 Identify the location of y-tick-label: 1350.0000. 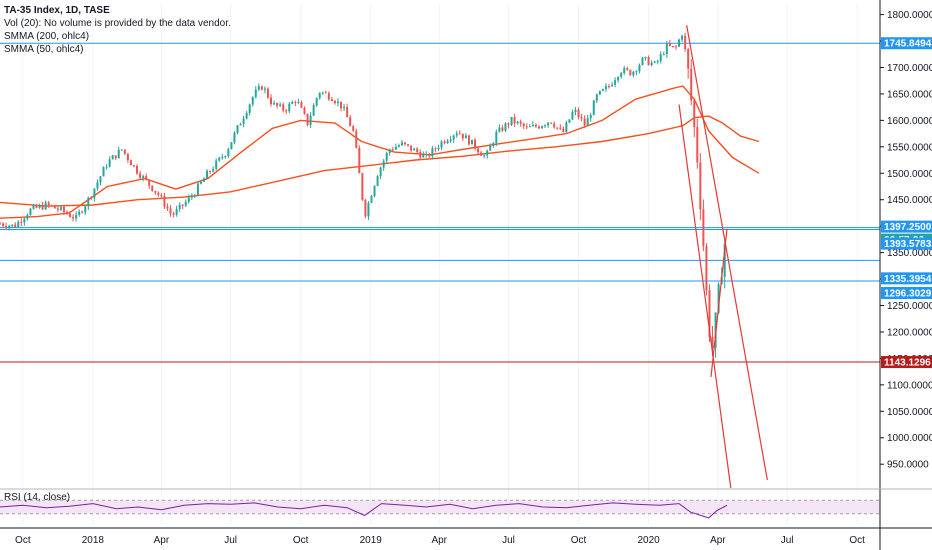
(909, 253).